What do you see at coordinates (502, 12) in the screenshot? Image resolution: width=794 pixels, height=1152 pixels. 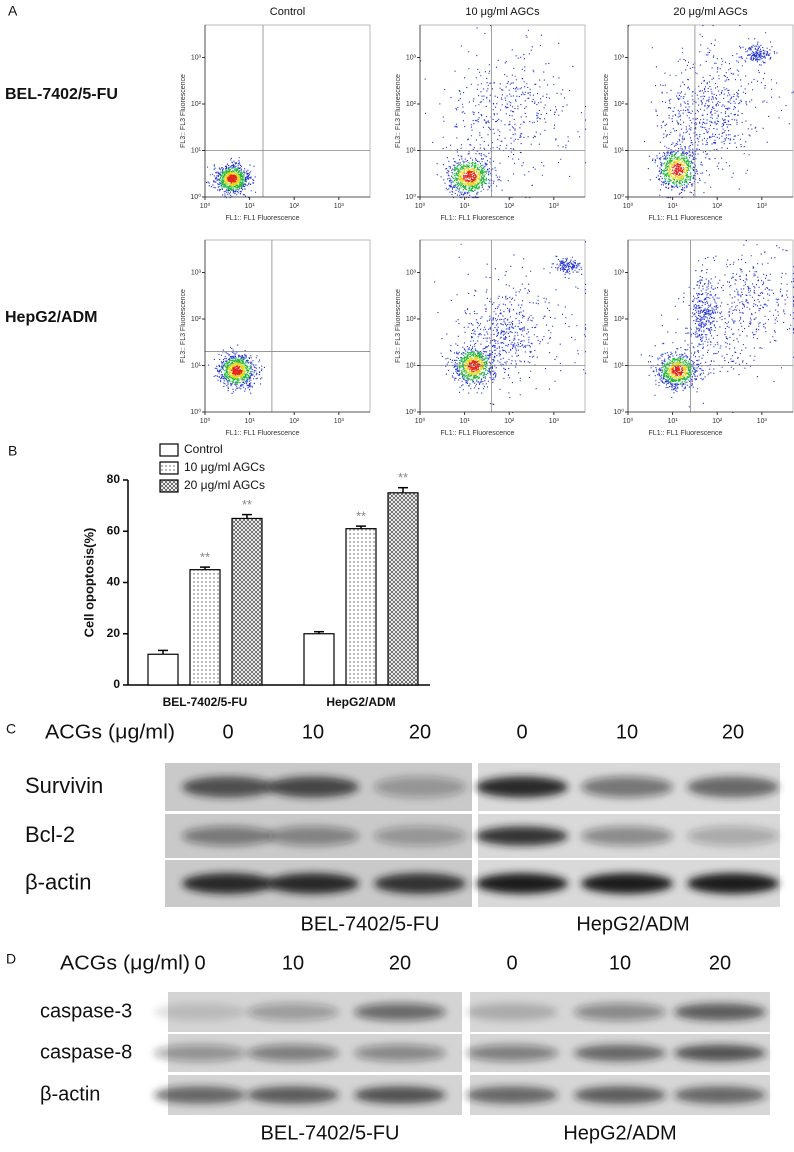 I see `column-title: 10 μg/ml AGCs` at bounding box center [502, 12].